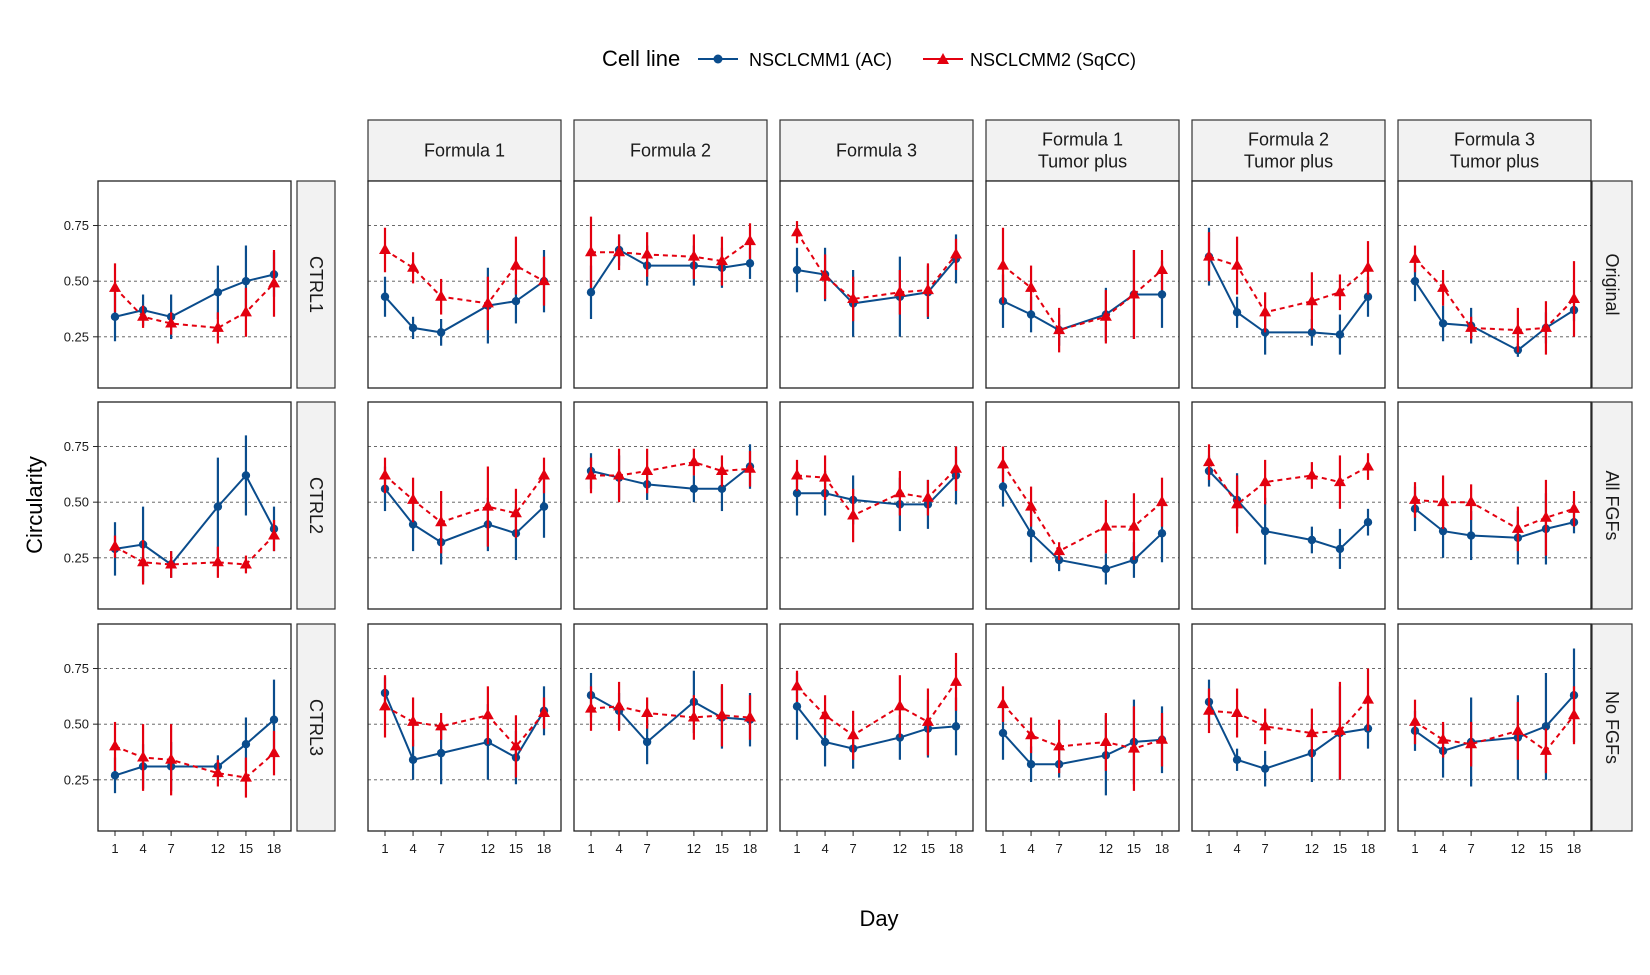 This screenshot has height=975, width=1650. I want to click on y-axis-title: Circularity, so click(34, 505).